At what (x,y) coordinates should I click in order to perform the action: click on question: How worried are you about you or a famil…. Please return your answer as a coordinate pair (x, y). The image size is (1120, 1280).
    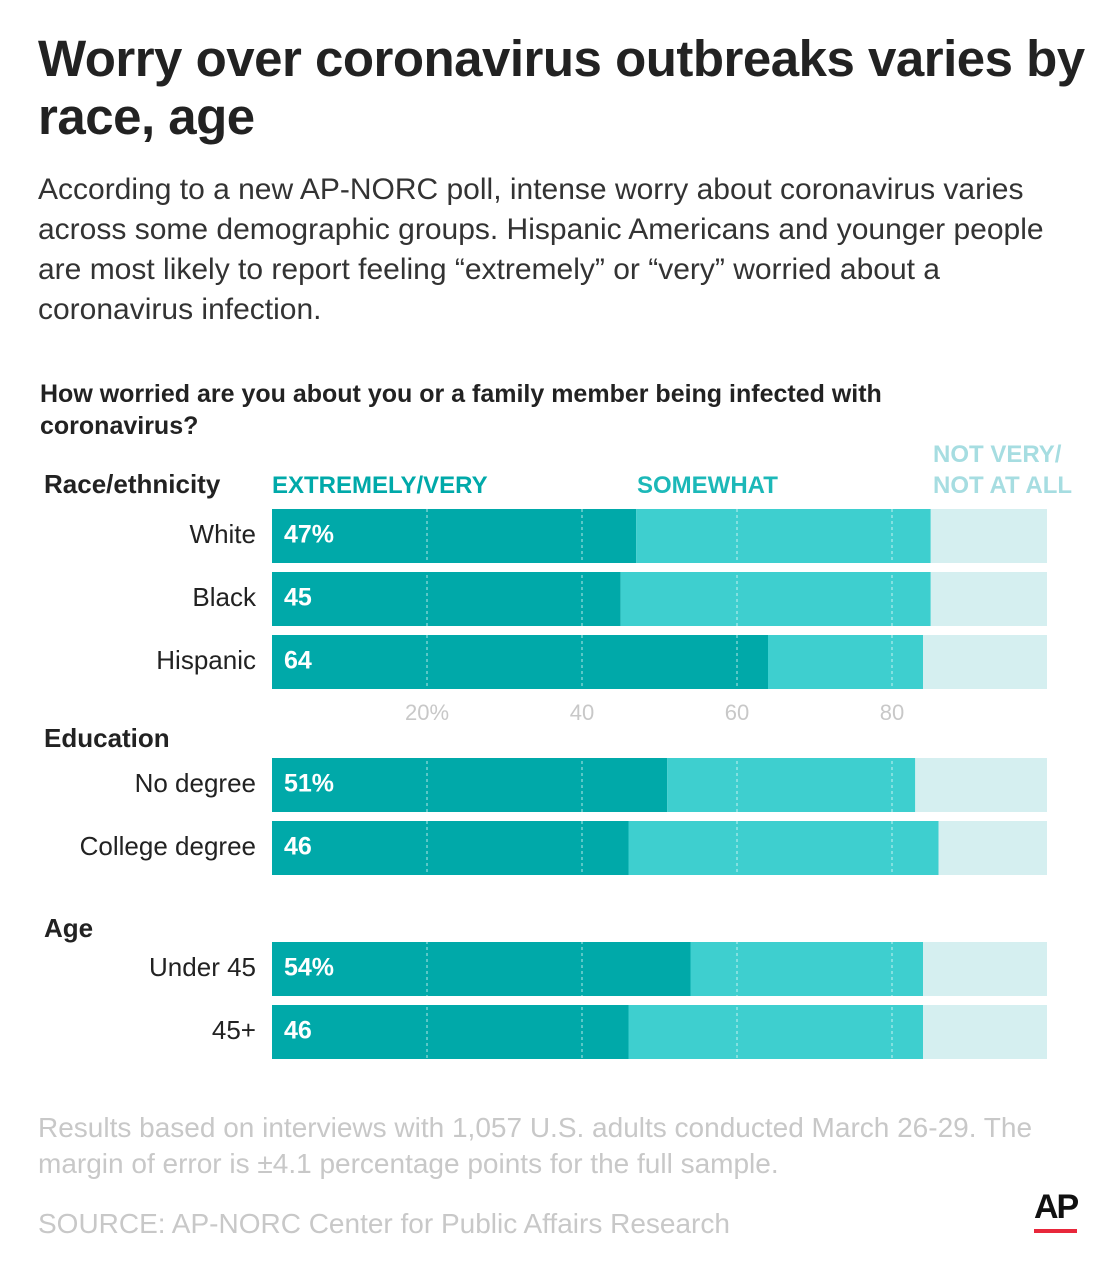
    Looking at the image, I should click on (461, 410).